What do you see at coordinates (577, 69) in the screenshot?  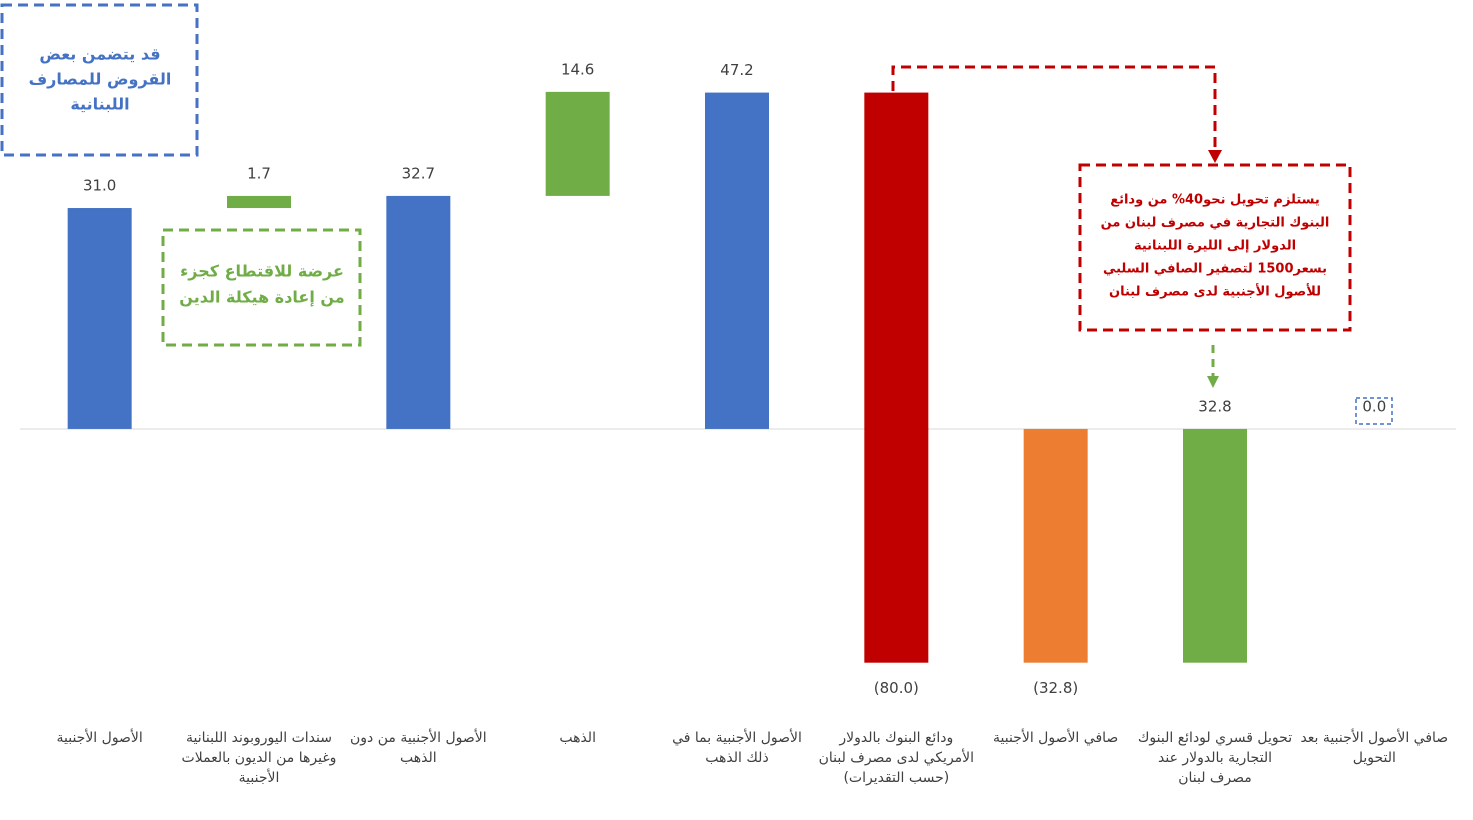 I see `value-label: 14.6` at bounding box center [577, 69].